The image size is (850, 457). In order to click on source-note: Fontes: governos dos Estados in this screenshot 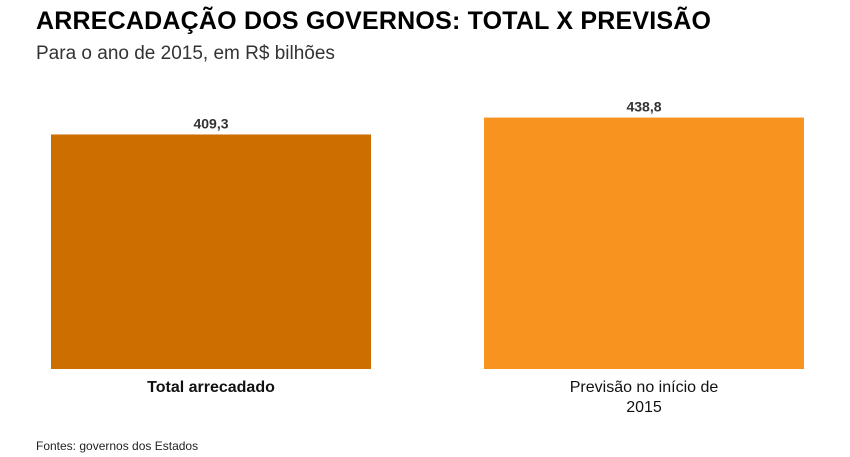, I will do `click(117, 446)`.